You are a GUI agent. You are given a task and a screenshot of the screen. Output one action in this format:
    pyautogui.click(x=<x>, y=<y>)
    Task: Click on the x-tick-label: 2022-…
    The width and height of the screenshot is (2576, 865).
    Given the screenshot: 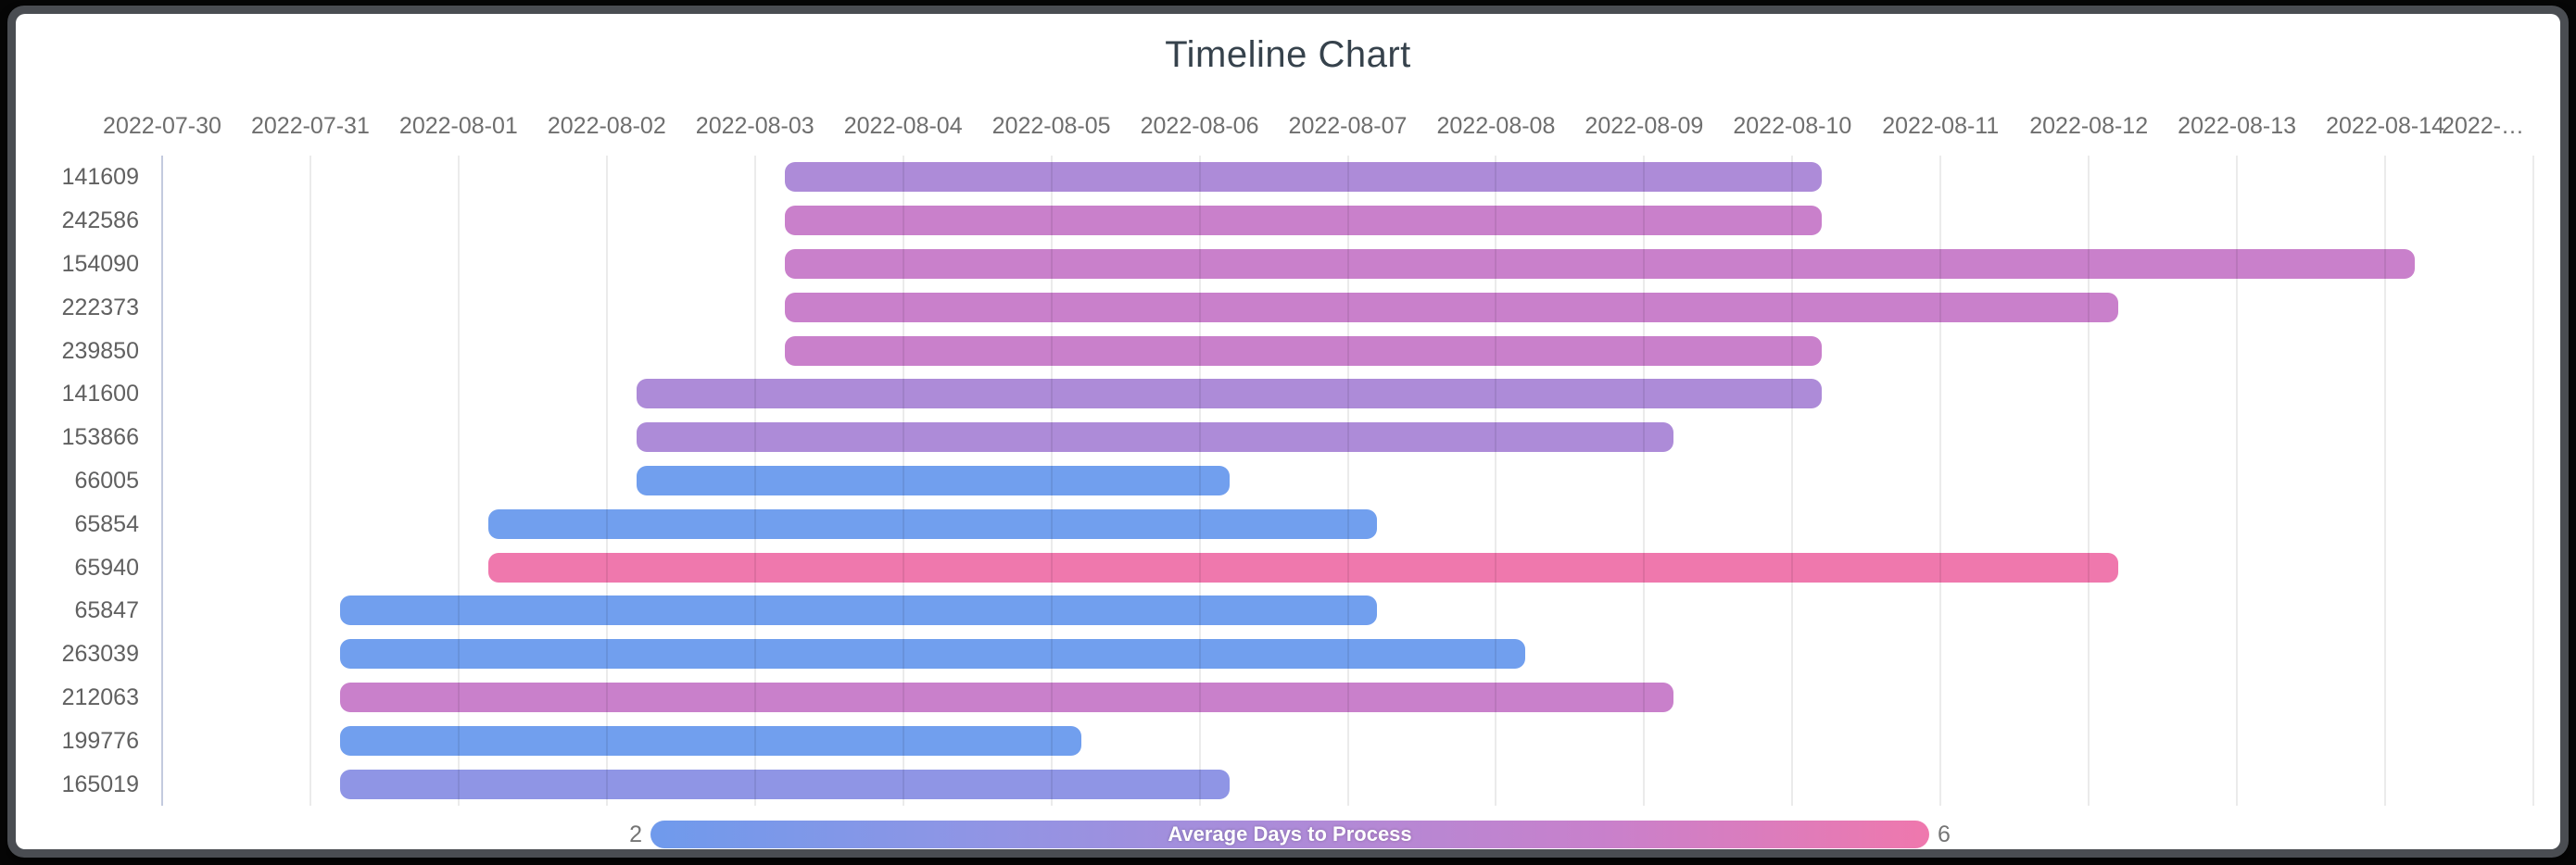 What is the action you would take?
    pyautogui.click(x=2483, y=126)
    